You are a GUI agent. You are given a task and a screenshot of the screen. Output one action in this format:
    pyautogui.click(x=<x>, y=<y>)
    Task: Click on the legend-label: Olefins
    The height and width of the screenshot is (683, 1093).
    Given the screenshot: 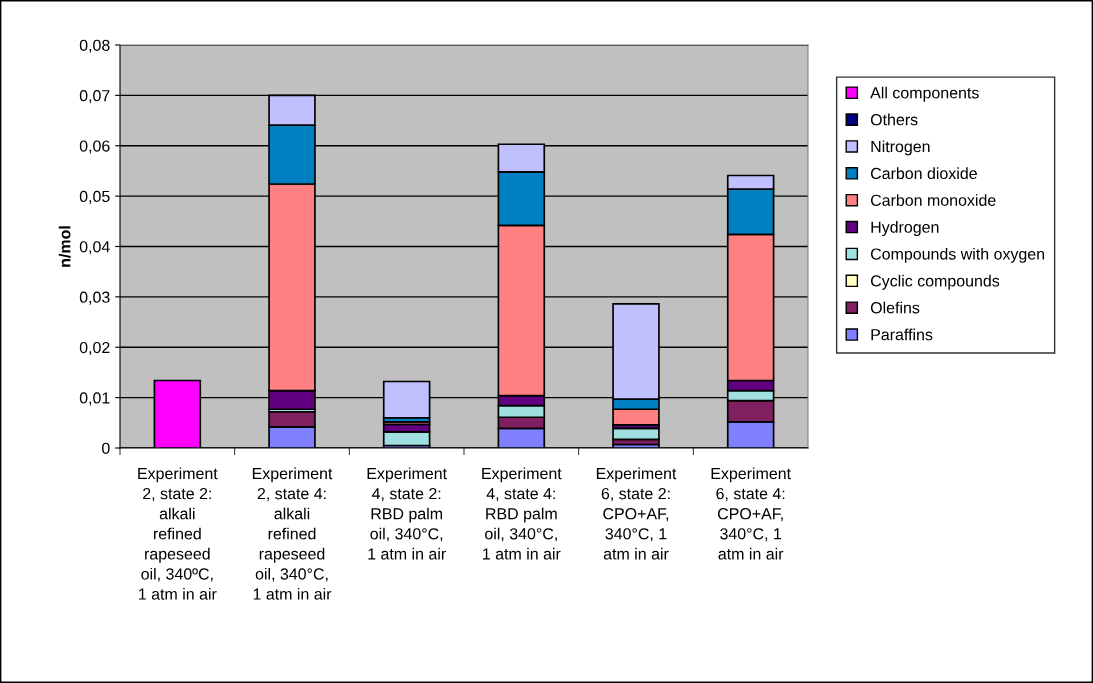 What is the action you would take?
    pyautogui.click(x=895, y=307)
    